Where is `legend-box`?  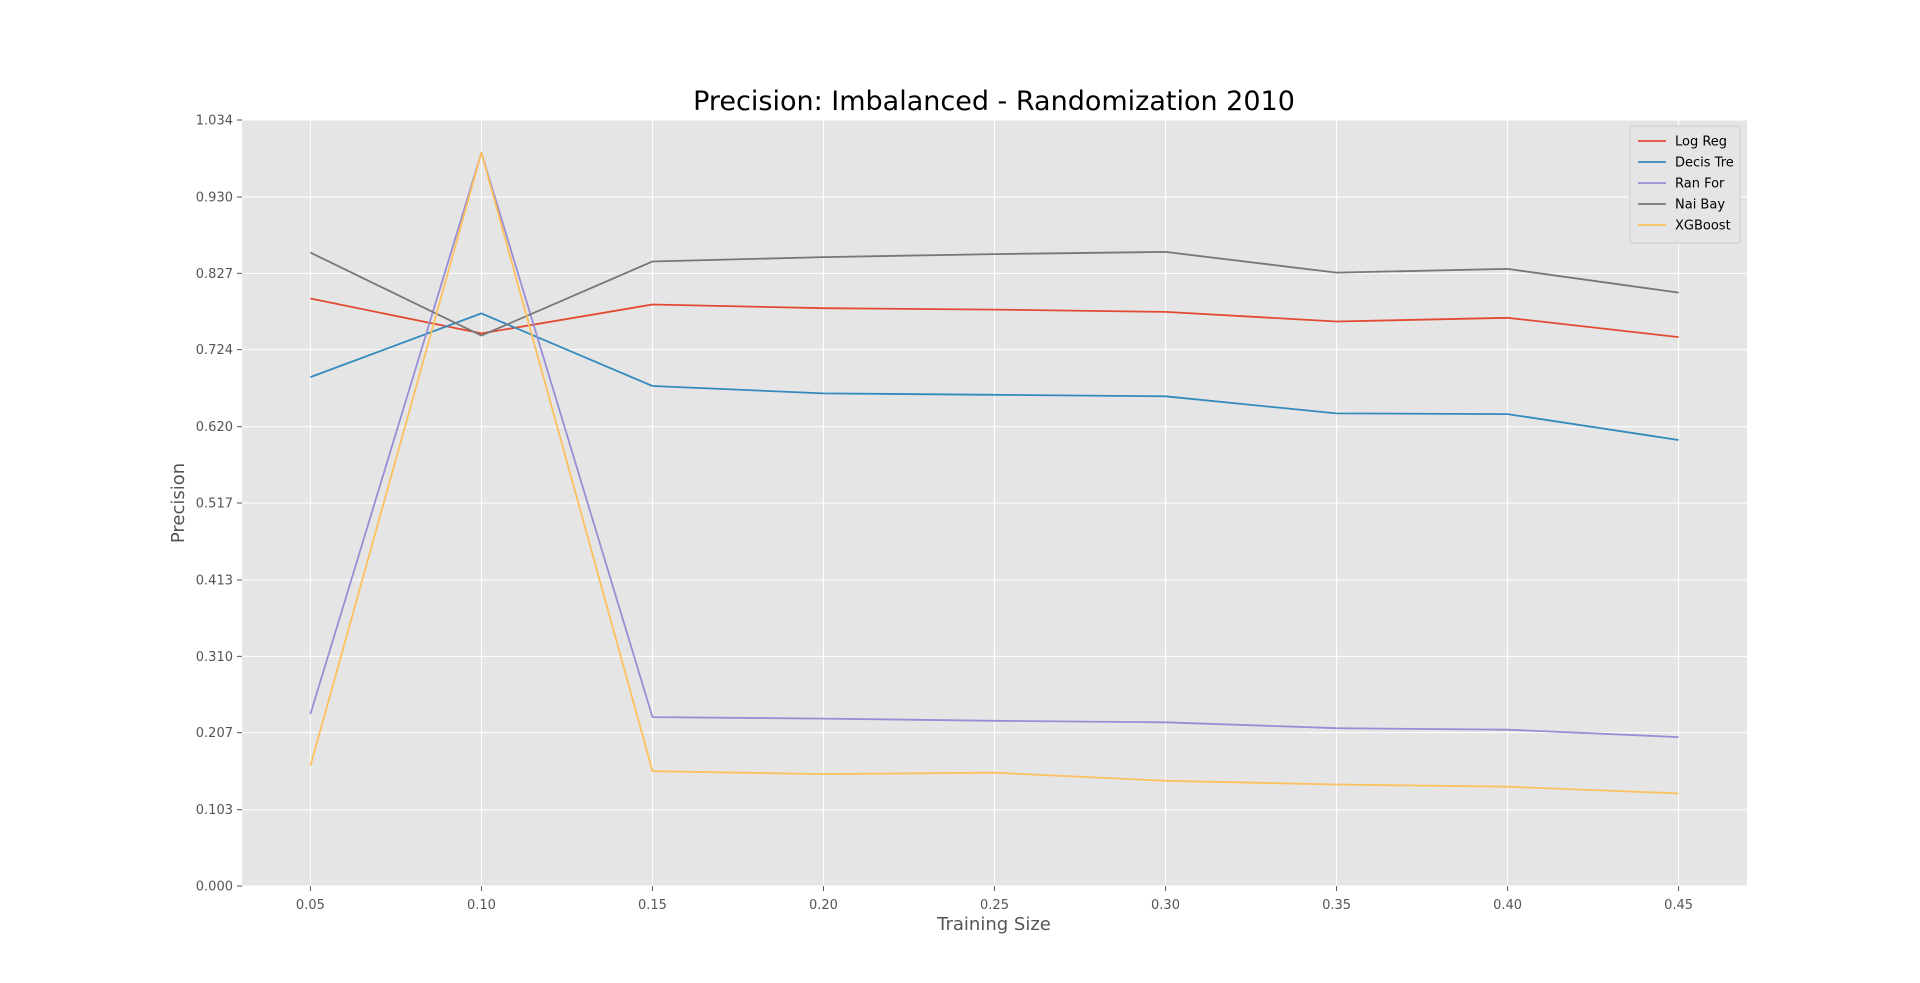
legend-box is located at coordinates (1685, 184).